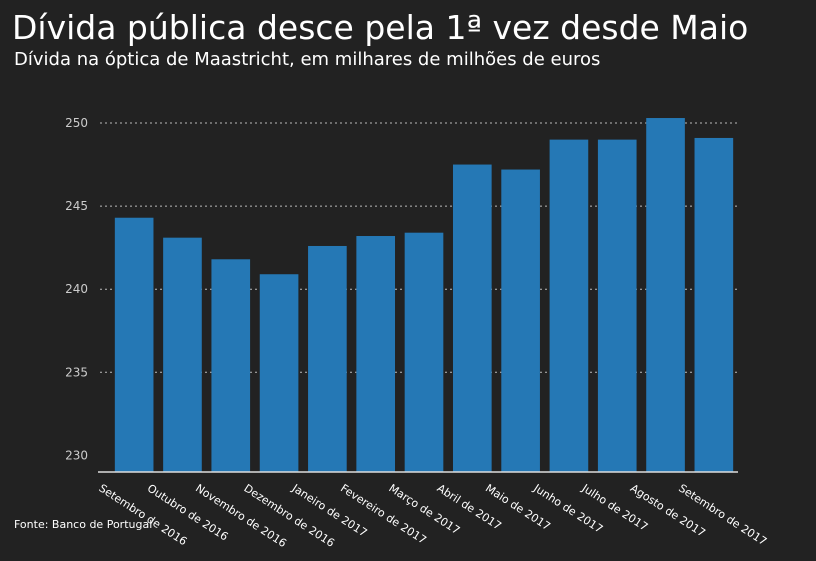 Image resolution: width=816 pixels, height=561 pixels. I want to click on y-tick-label: 240, so click(76, 289).